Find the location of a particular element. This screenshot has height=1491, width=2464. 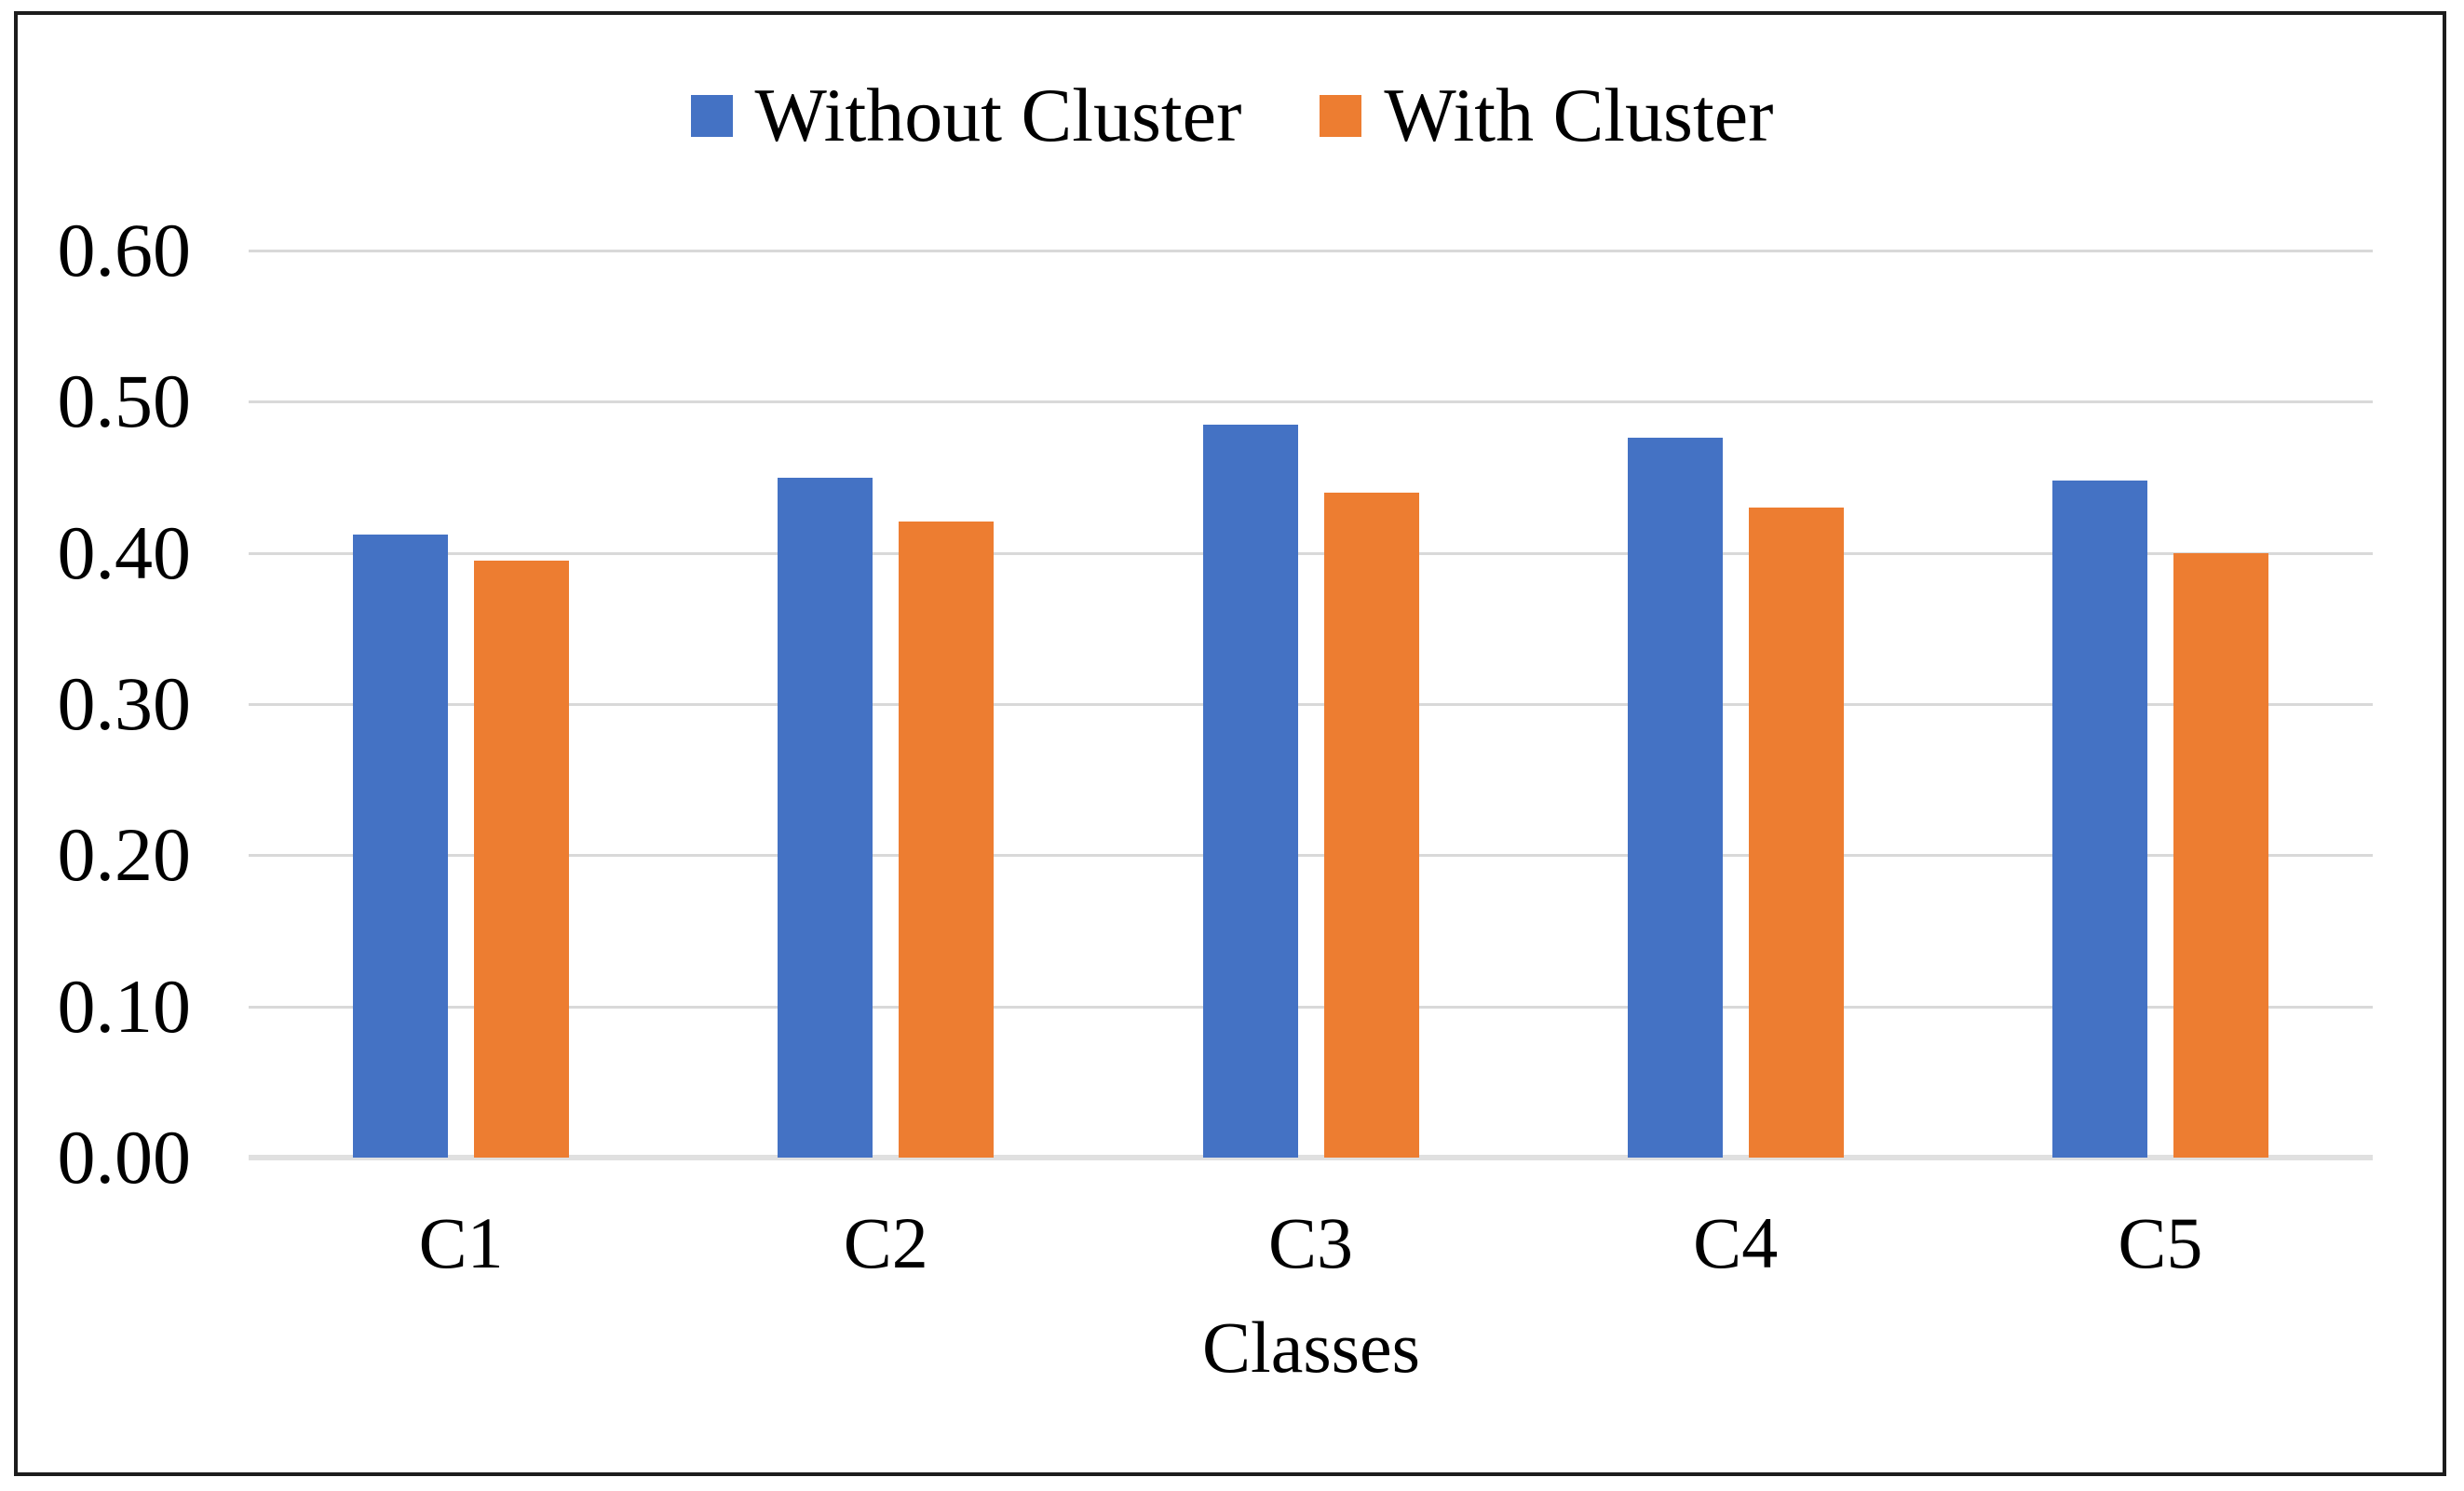

x-category-label-c4: C4 is located at coordinates (1736, 1242).